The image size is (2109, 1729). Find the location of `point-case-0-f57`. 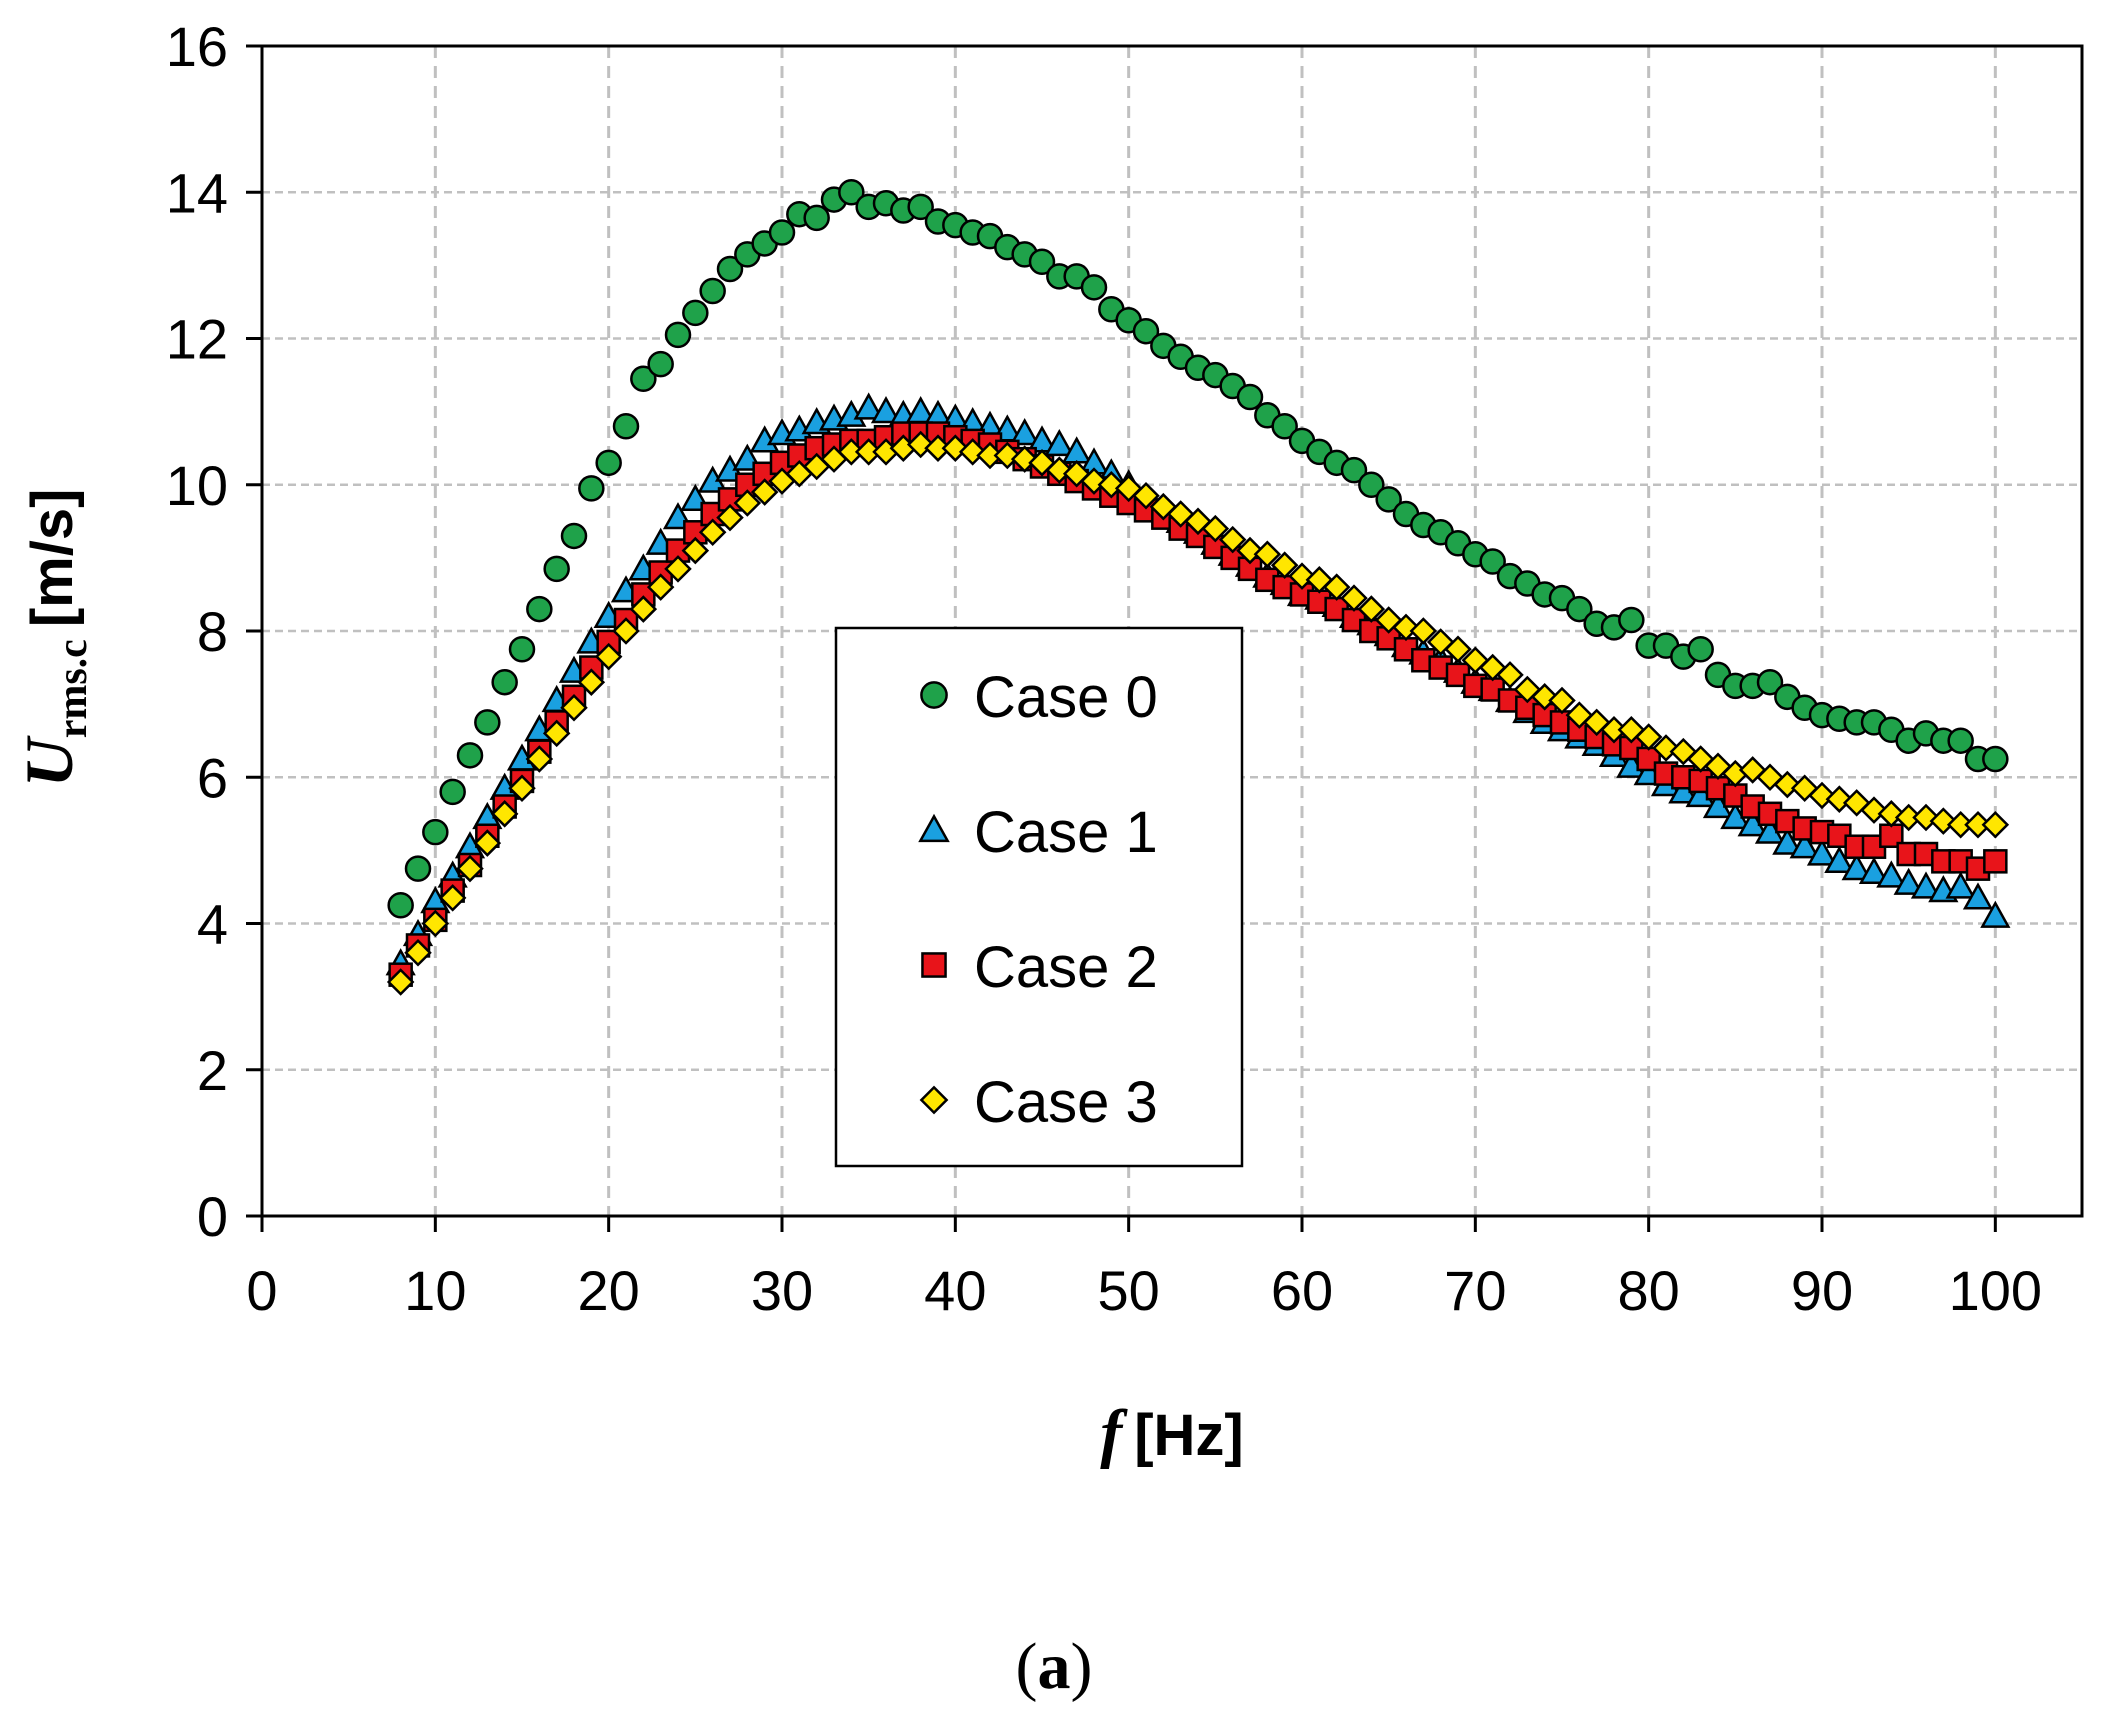

point-case-0-f57 is located at coordinates (1250, 397).